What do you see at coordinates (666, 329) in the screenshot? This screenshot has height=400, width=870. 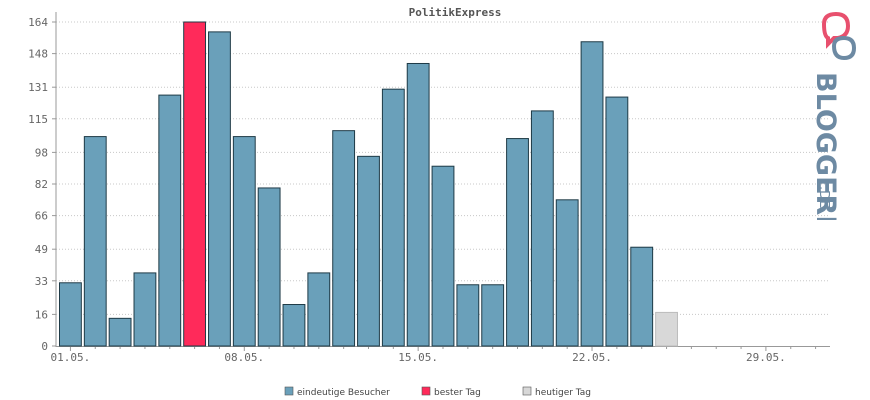 I see `bar-today` at bounding box center [666, 329].